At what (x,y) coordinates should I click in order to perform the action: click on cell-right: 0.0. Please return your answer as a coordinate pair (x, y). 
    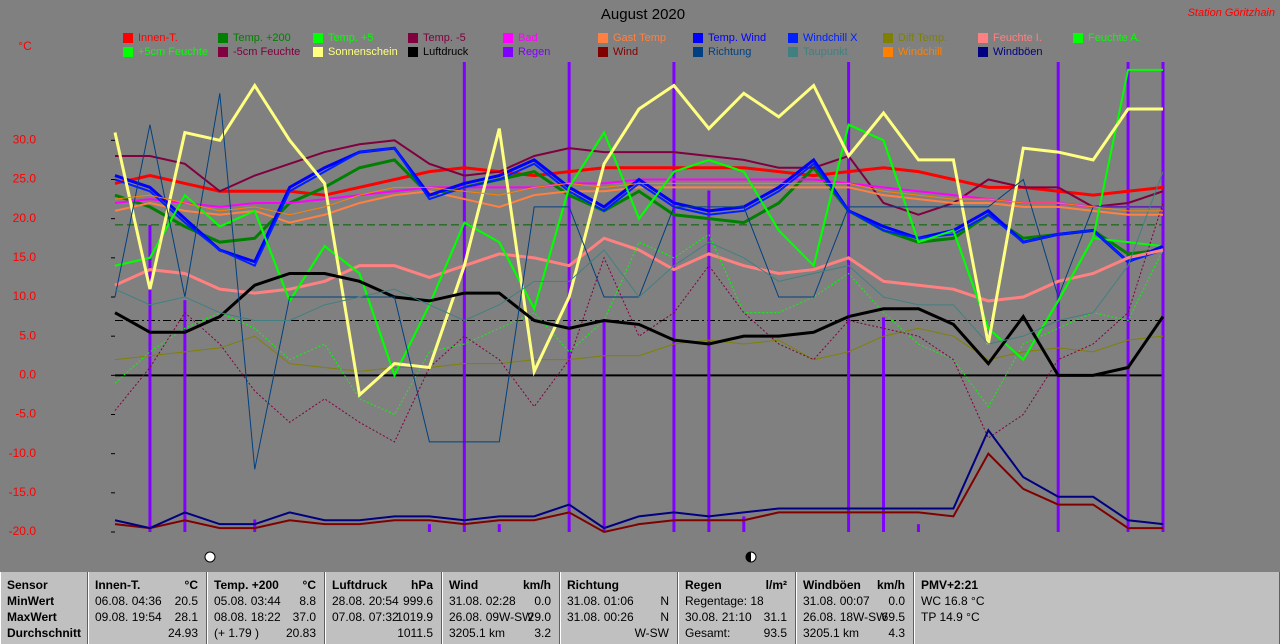
    Looking at the image, I should click on (542, 601).